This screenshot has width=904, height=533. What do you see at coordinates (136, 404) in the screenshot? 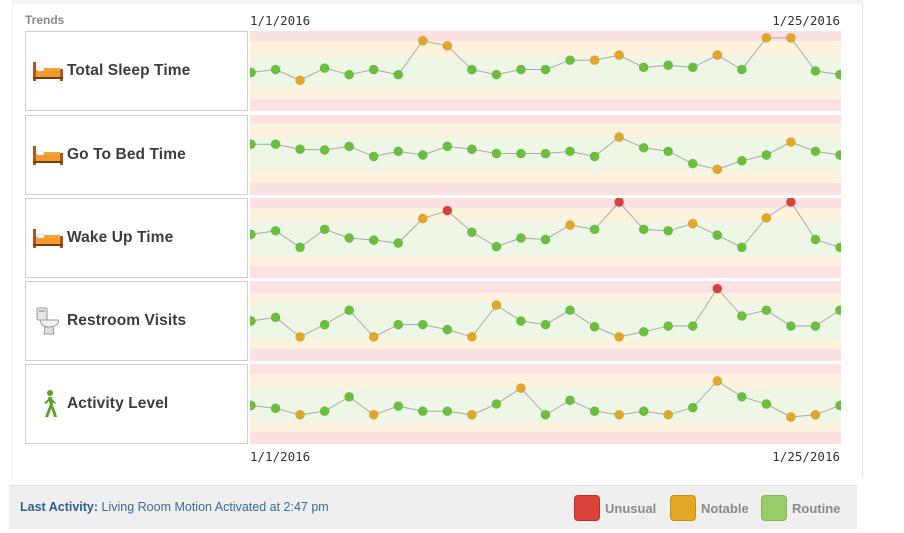
I see `row-activity-level: Activity Level` at bounding box center [136, 404].